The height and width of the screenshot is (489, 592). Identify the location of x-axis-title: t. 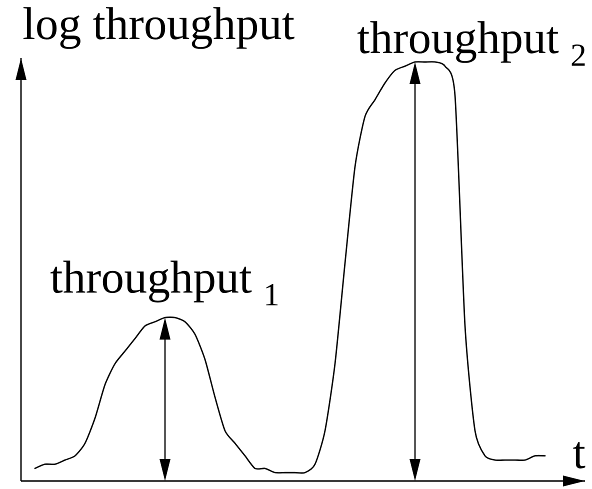
(579, 455).